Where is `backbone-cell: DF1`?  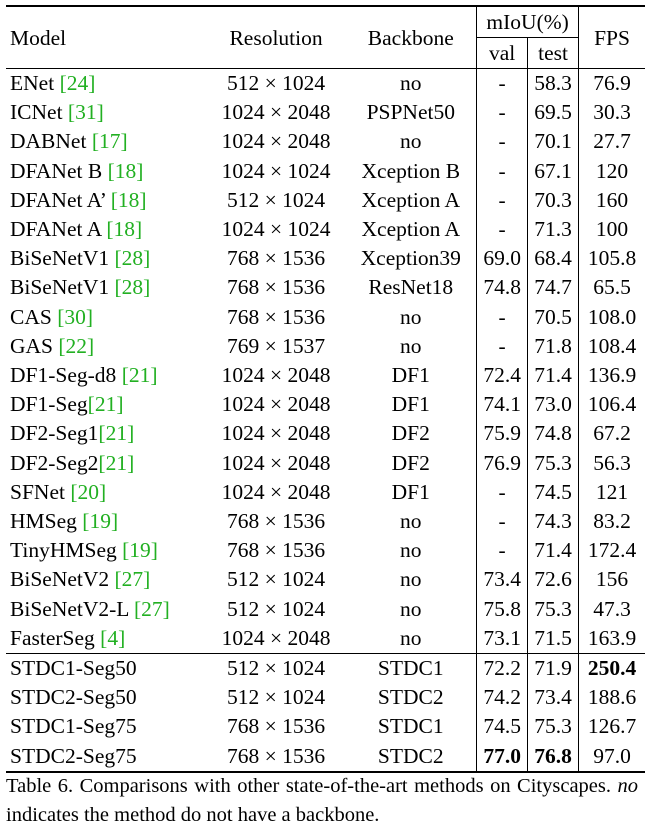 backbone-cell: DF1 is located at coordinates (410, 375).